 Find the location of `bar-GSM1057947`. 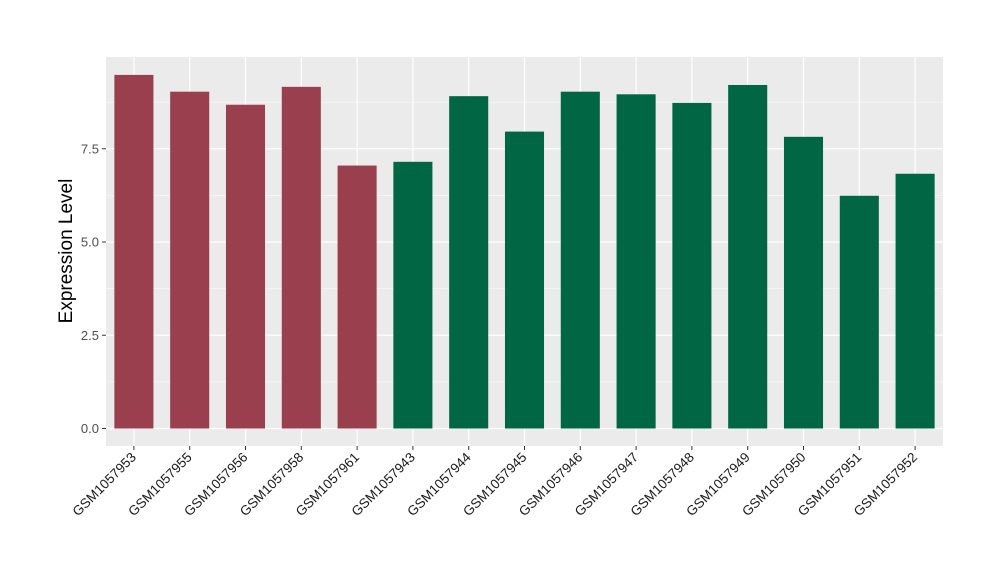

bar-GSM1057947 is located at coordinates (636, 261).